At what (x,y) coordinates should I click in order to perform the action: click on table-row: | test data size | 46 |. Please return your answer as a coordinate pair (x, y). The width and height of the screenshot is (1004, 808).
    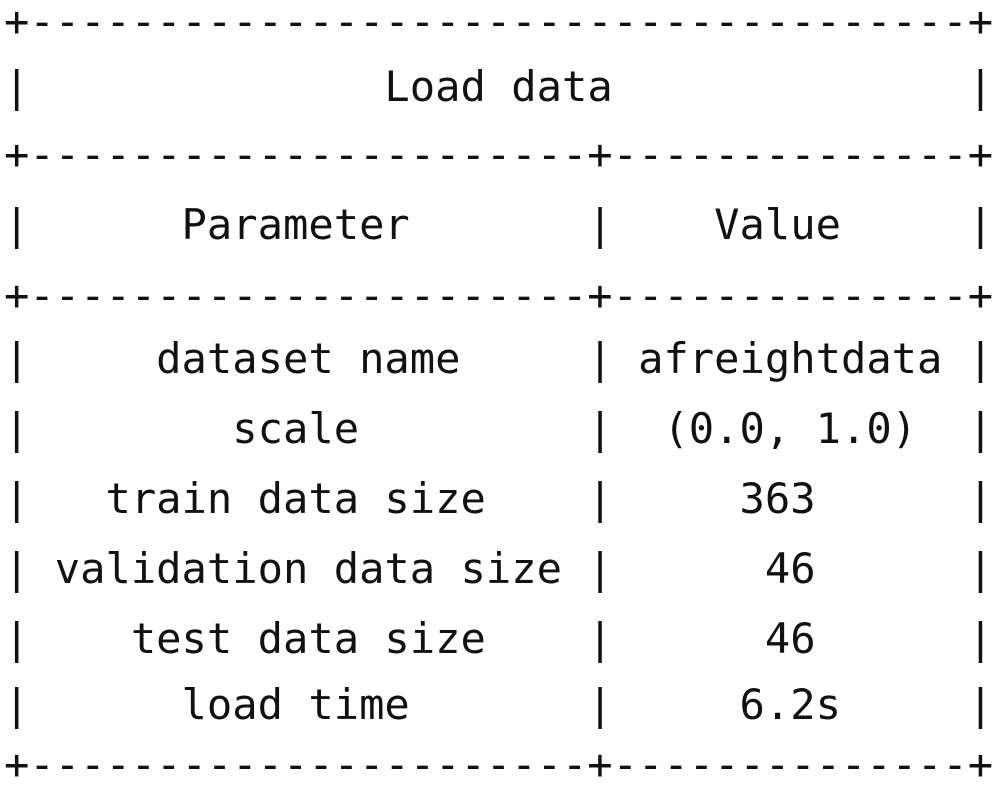
    Looking at the image, I should click on (499, 638).